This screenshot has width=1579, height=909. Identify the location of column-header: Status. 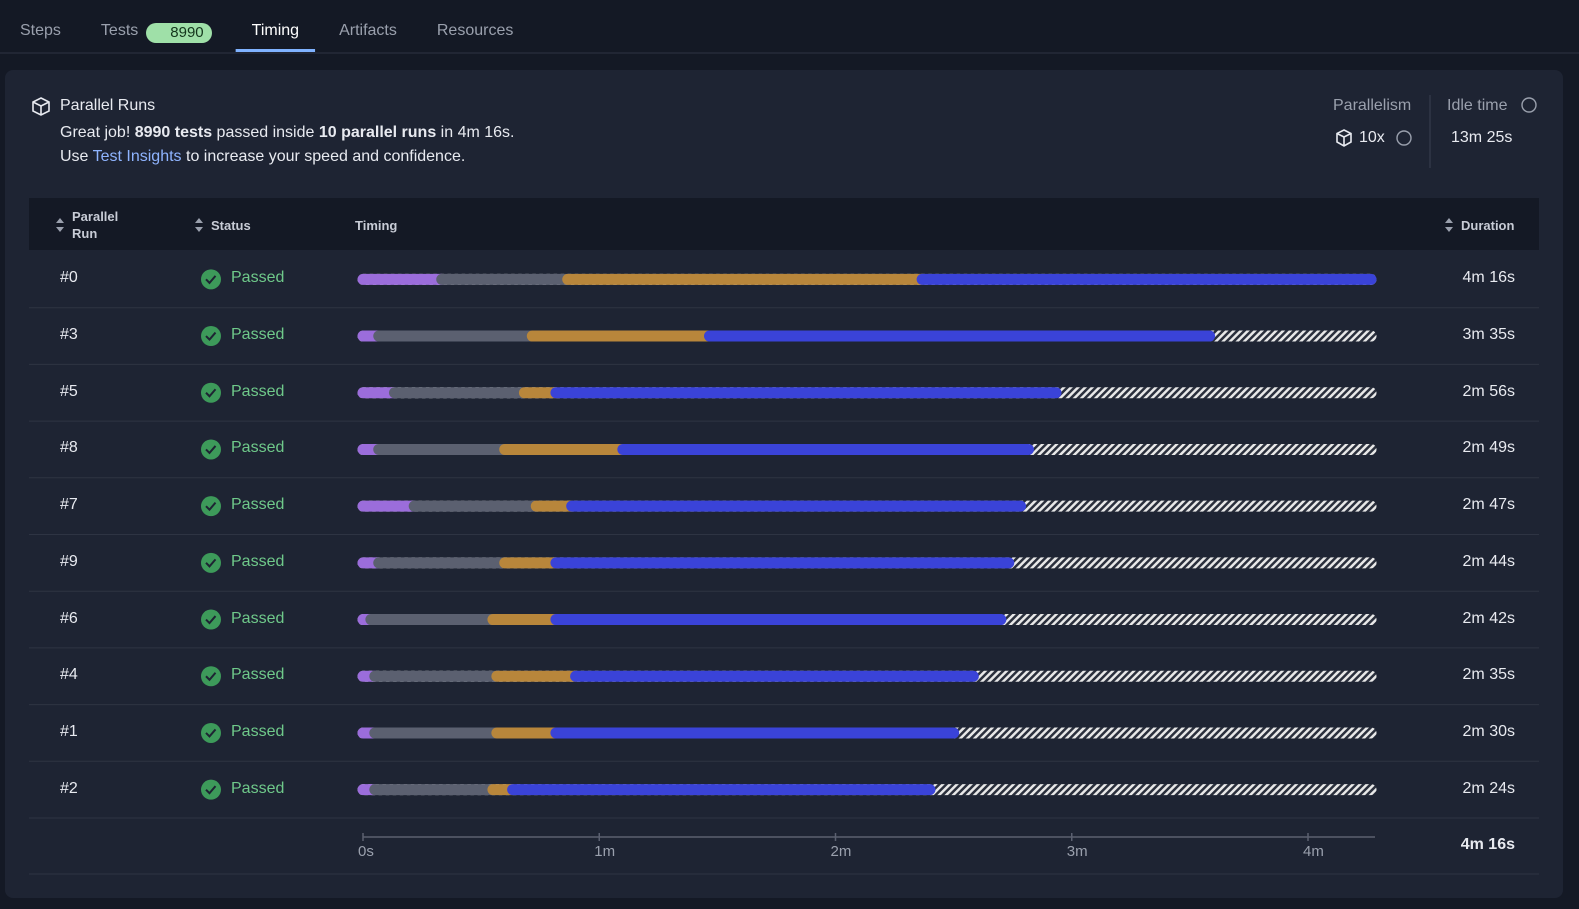
(231, 225).